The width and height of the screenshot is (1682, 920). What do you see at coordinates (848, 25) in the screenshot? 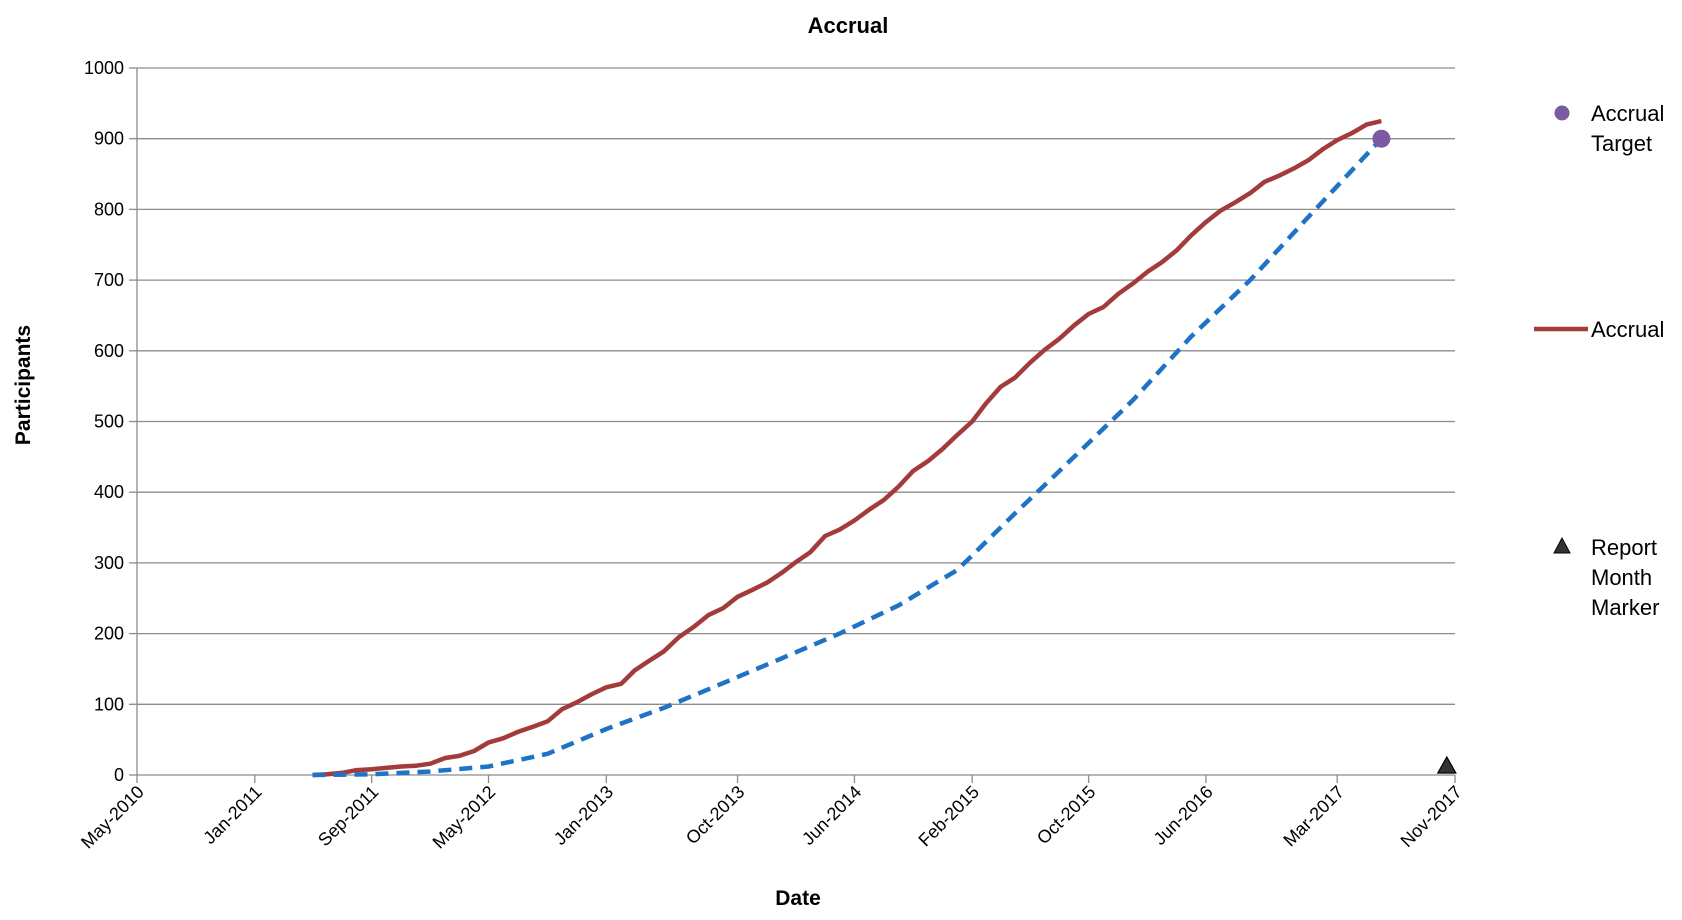
I see `chart-title: Accrual` at bounding box center [848, 25].